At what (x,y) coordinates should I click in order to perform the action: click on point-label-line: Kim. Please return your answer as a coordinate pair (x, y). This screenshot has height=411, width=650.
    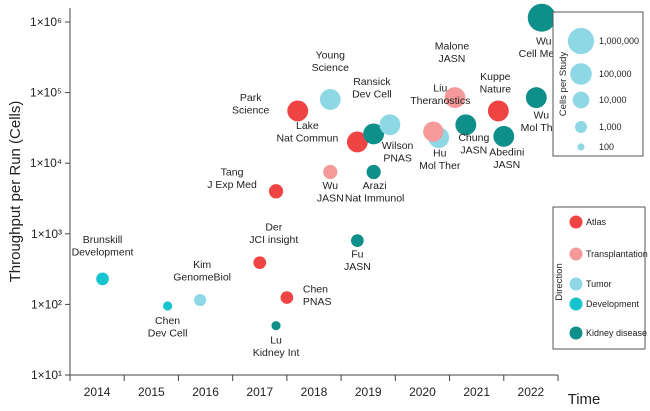
    Looking at the image, I should click on (202, 265).